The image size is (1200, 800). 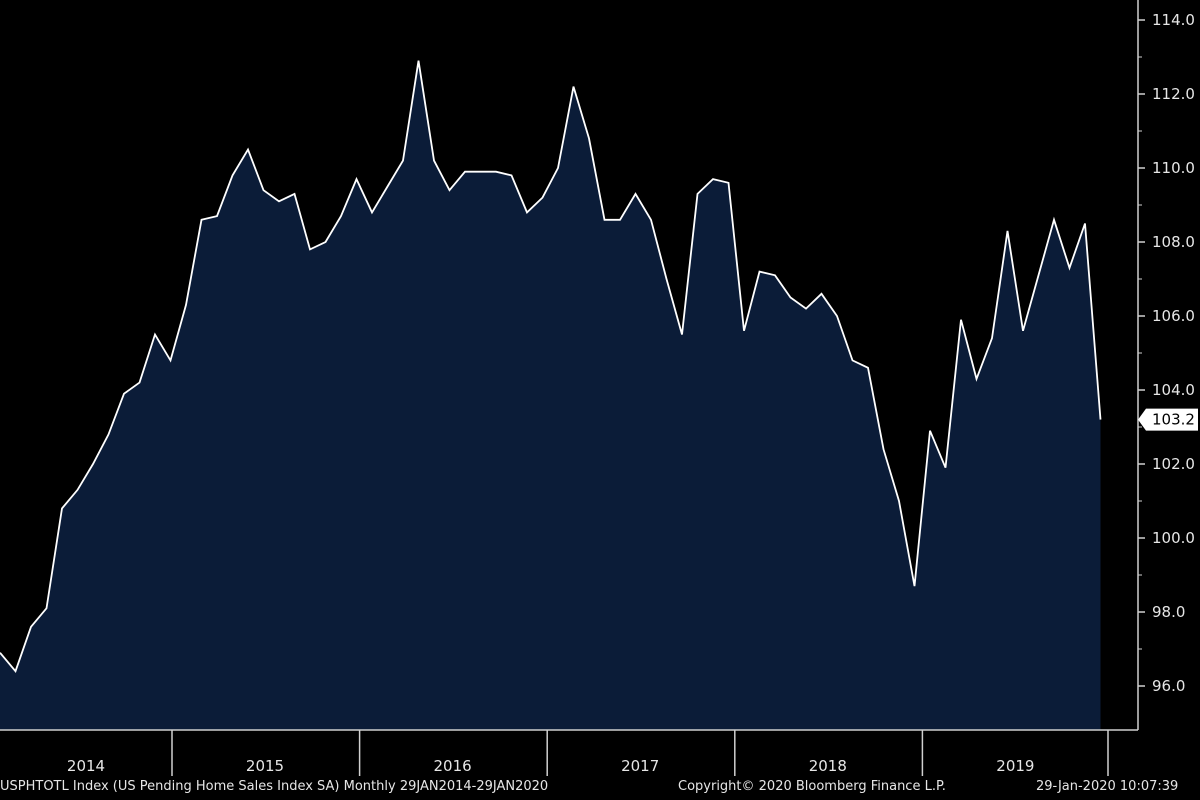 I want to click on last-value-tag: 103.2, so click(x=1168, y=419).